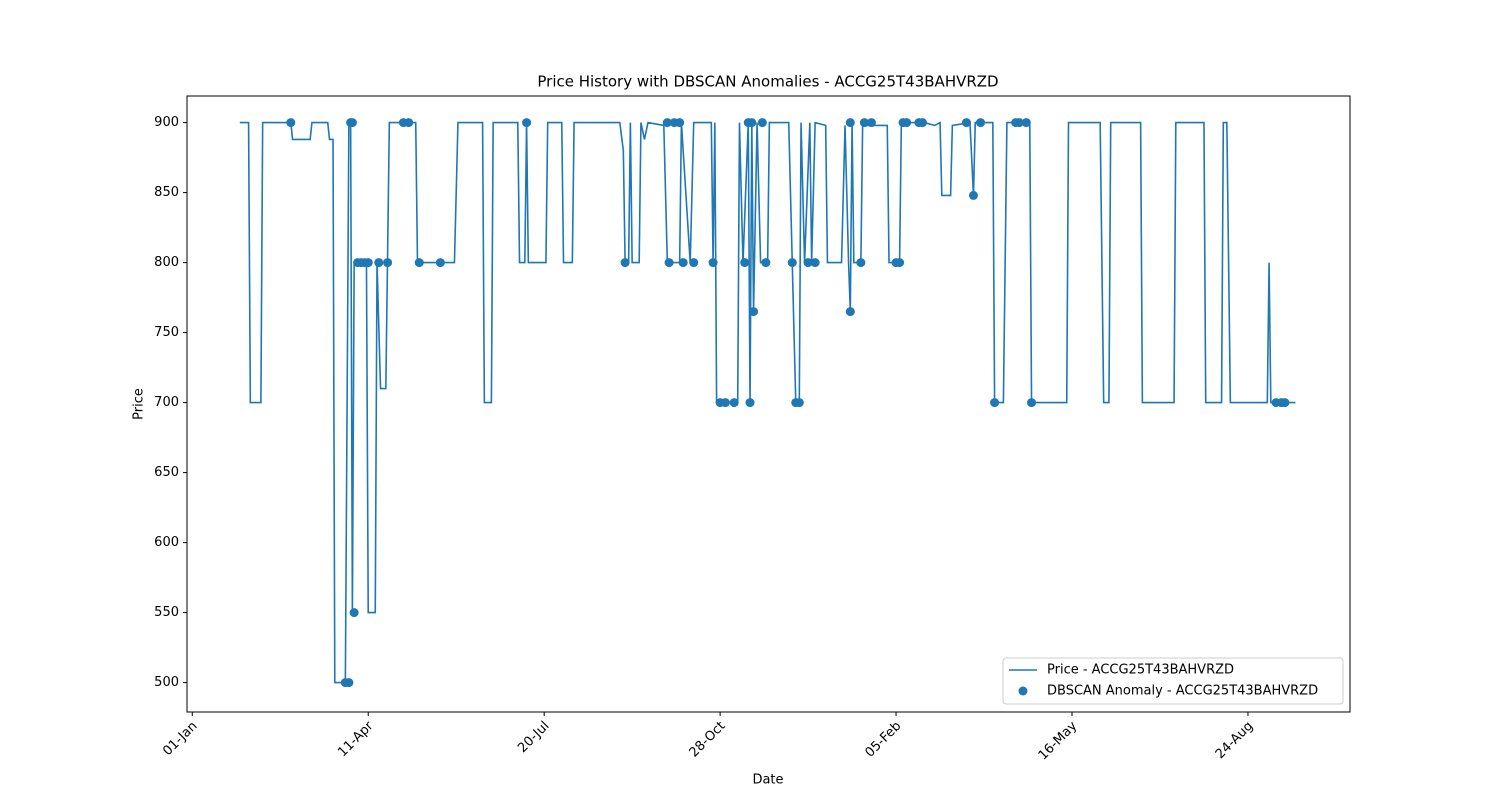  What do you see at coordinates (166, 262) in the screenshot?
I see `y-tick-label: 800` at bounding box center [166, 262].